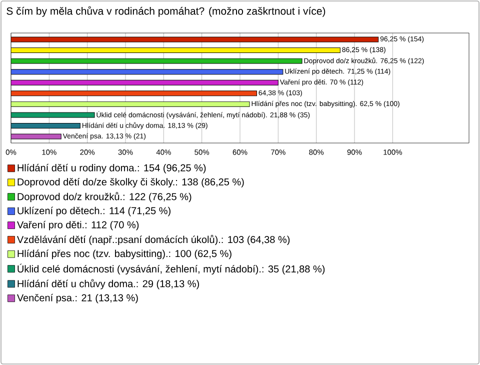 The height and width of the screenshot is (365, 480). What do you see at coordinates (112, 169) in the screenshot?
I see `legend-label: Hlídání dětí u rodiny doma.: 154 (96,25 %)` at bounding box center [112, 169].